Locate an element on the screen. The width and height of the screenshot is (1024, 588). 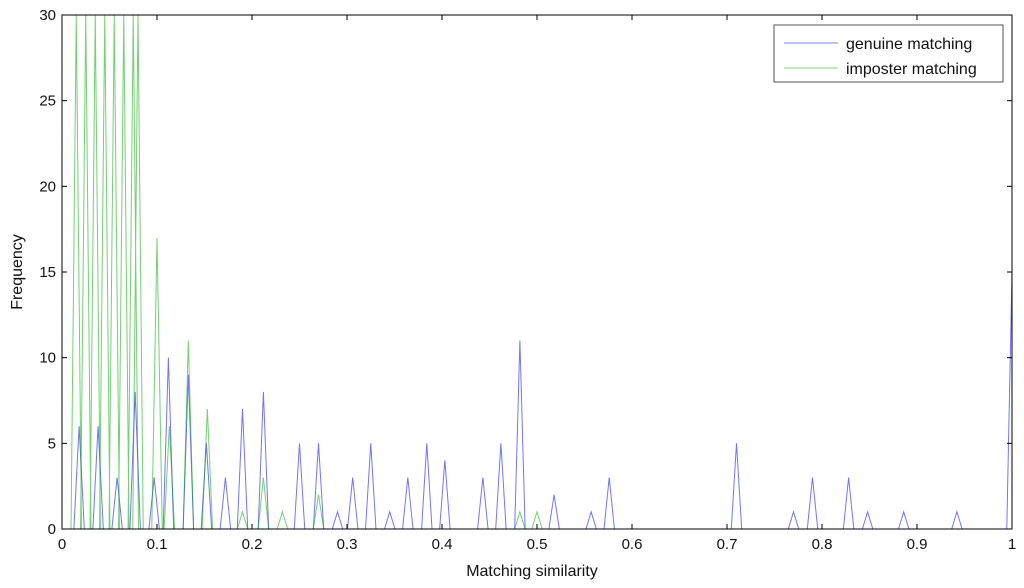
x-tick-label: 0.1 is located at coordinates (157, 544).